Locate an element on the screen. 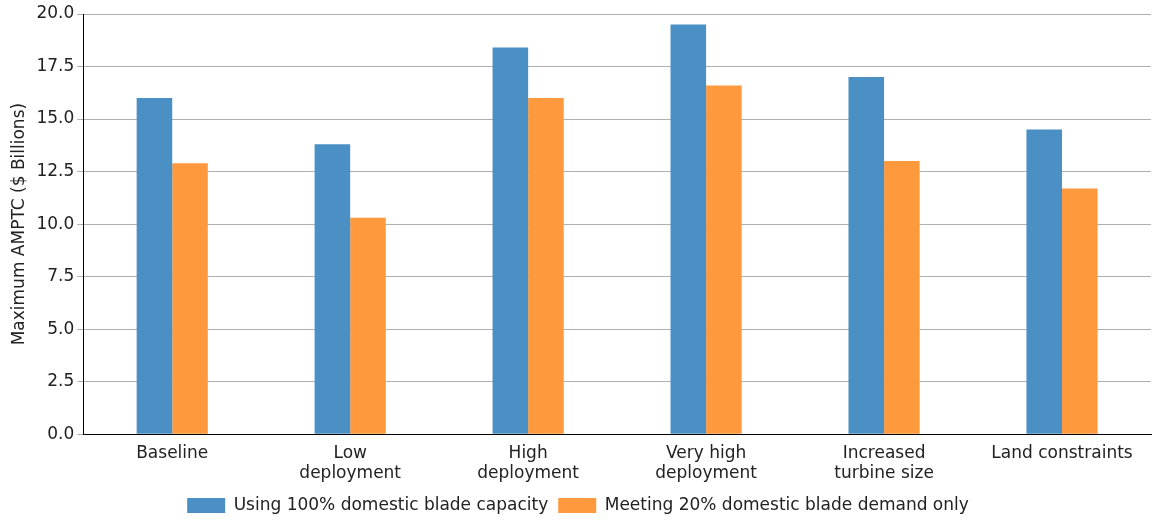 The height and width of the screenshot is (529, 1159). y-tick-label: 20.0 is located at coordinates (55, 12).